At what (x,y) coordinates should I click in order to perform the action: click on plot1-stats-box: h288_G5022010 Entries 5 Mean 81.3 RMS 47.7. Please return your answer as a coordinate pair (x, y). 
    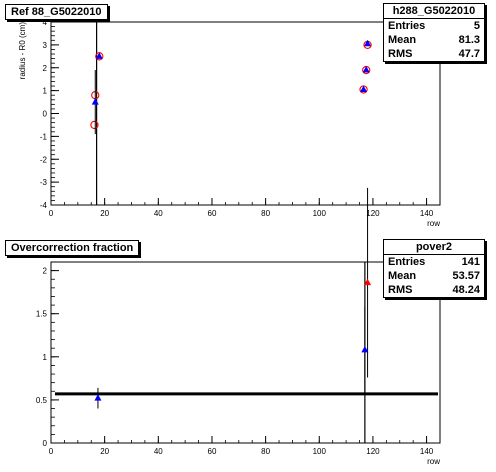
    Looking at the image, I should click on (434, 32).